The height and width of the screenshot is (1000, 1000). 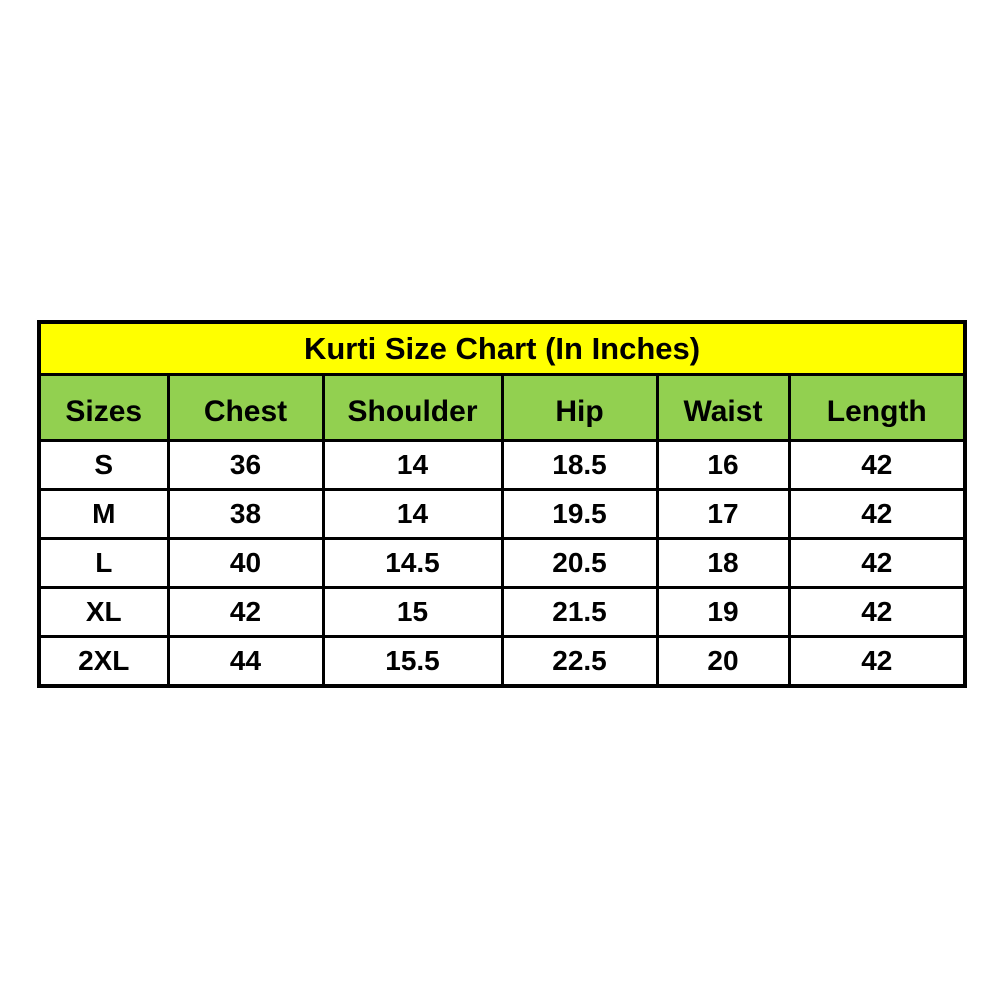 I want to click on table-row-m: M 38 14 19.5 17 42, so click(x=502, y=514).